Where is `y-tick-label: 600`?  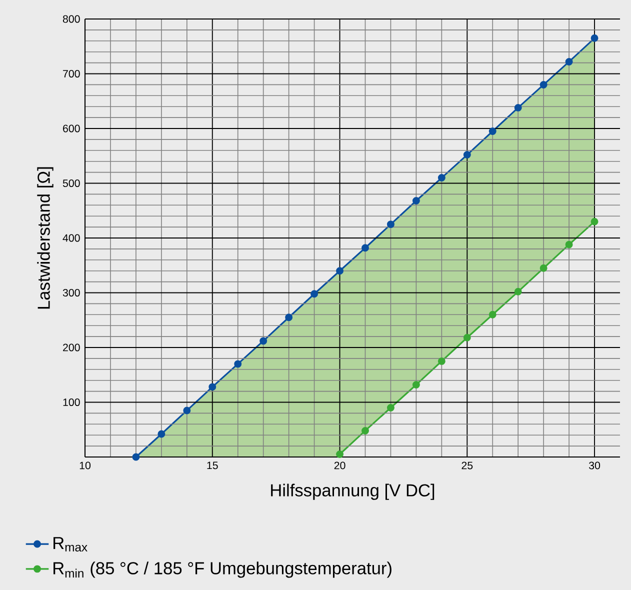 y-tick-label: 600 is located at coordinates (71, 128).